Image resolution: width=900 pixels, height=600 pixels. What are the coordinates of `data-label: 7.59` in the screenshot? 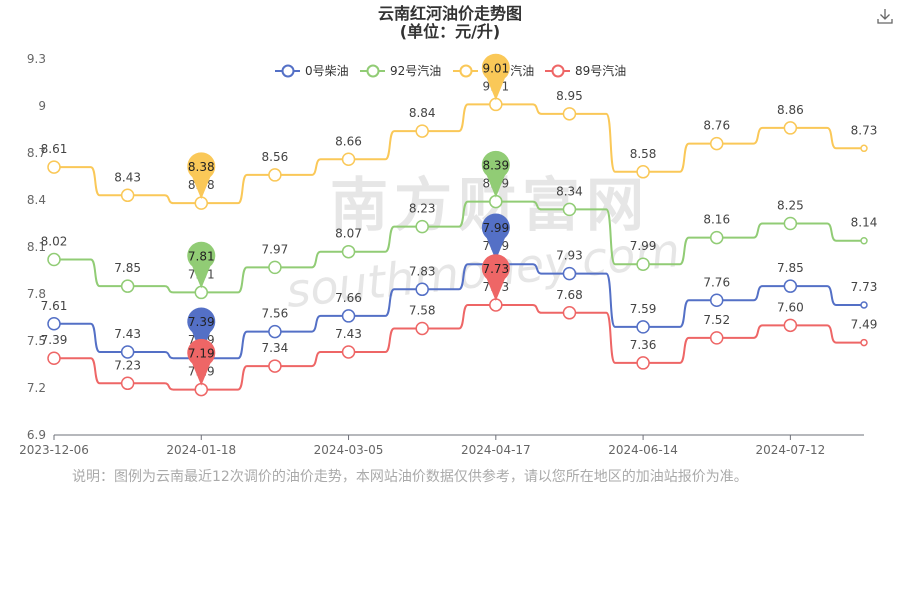 It's located at (643, 309).